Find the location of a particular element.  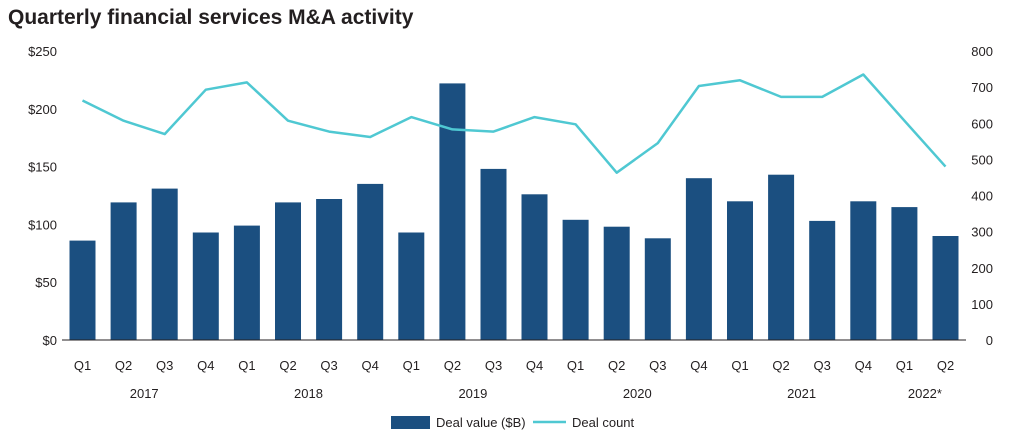

y-left-tick-label: $200 is located at coordinates (42, 109).